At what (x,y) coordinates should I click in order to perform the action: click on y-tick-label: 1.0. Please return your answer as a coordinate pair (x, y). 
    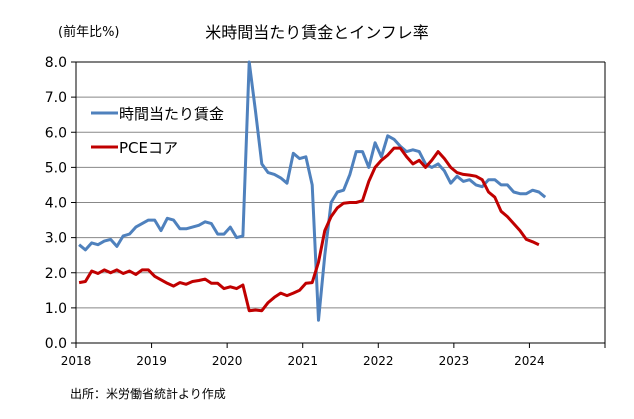
    Looking at the image, I should click on (56, 309).